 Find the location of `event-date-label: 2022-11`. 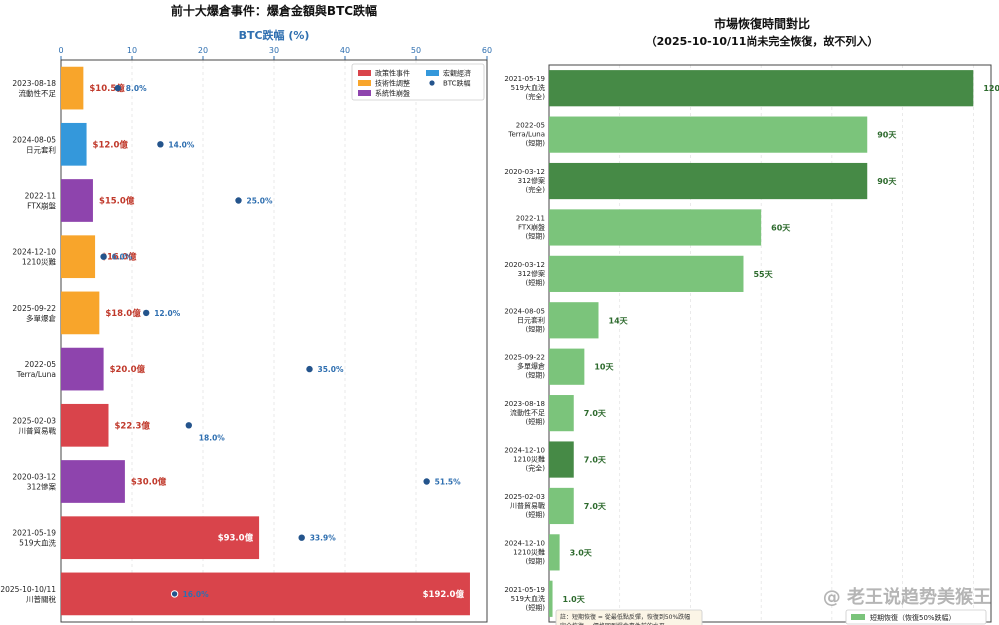

event-date-label: 2022-11 is located at coordinates (41, 196).